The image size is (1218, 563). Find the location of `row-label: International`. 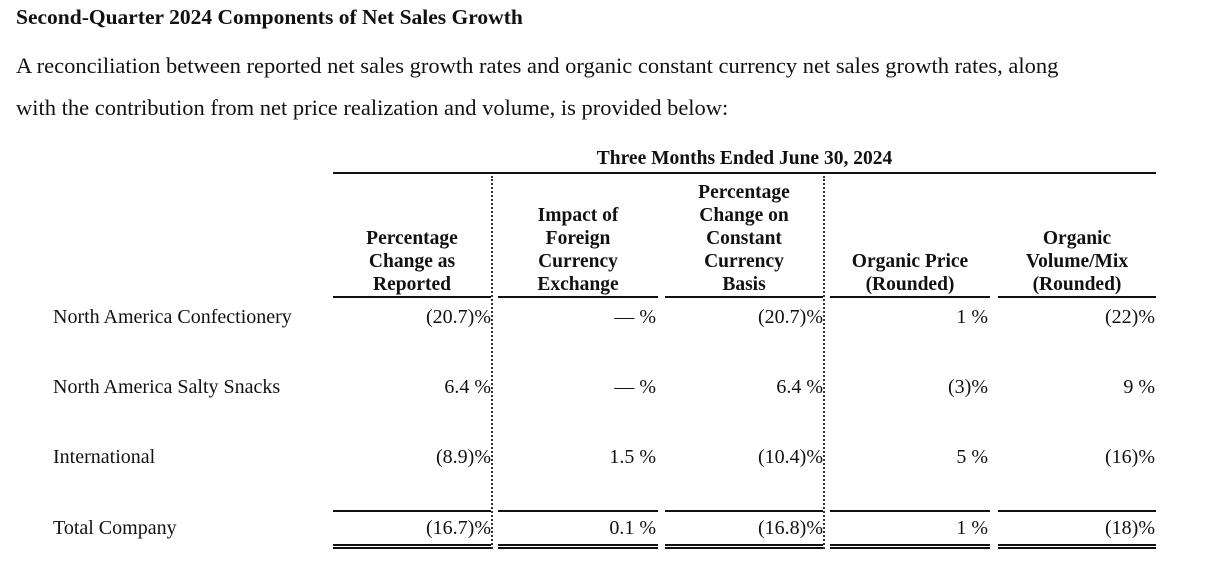

row-label: International is located at coordinates (104, 457).